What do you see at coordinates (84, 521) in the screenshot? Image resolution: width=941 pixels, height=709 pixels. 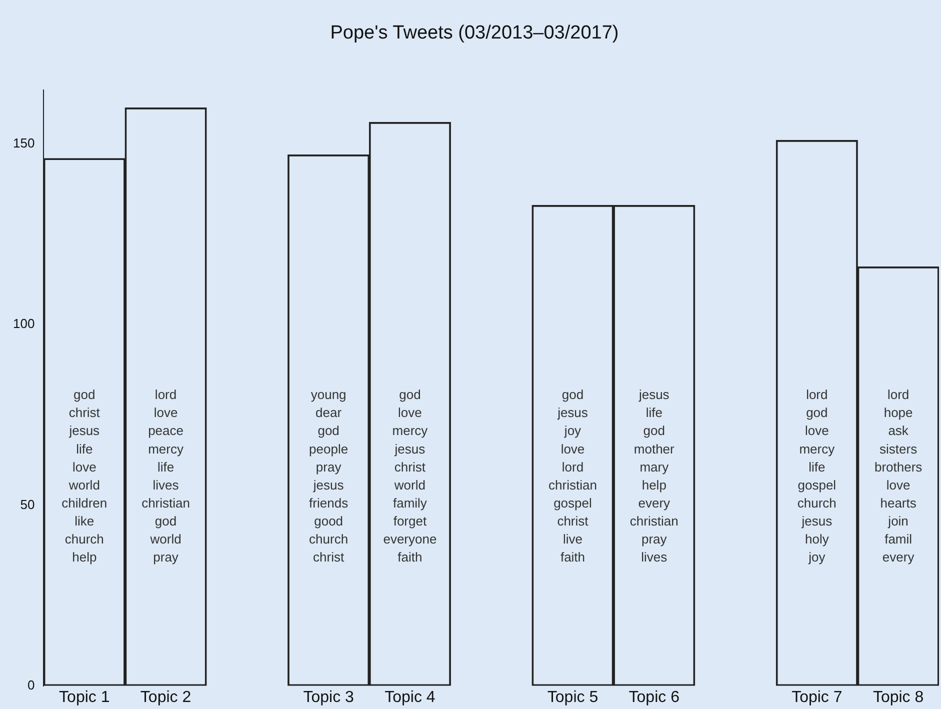 I see `annotation: like` at bounding box center [84, 521].